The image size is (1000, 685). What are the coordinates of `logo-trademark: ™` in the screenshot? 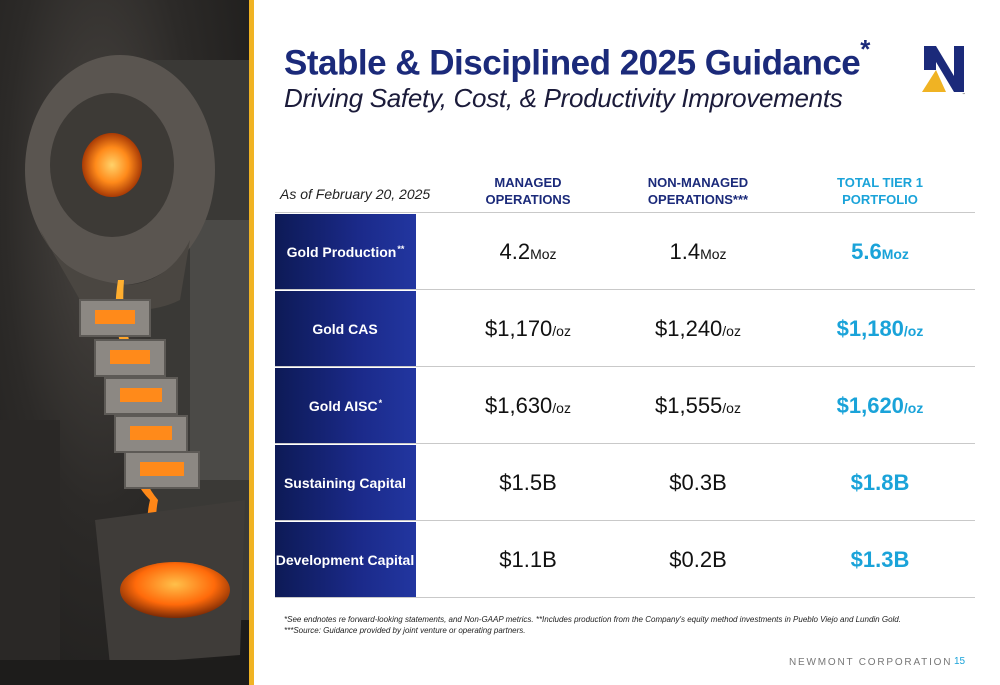 It's located at (964, 94).